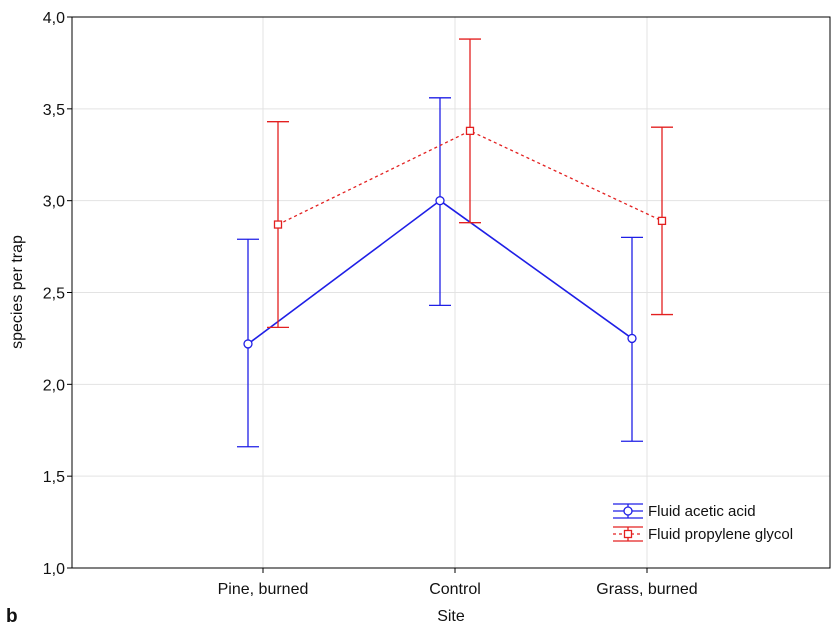 Image resolution: width=832 pixels, height=627 pixels. Describe the element at coordinates (470, 178) in the screenshot. I see `series-line-propylene` at that location.